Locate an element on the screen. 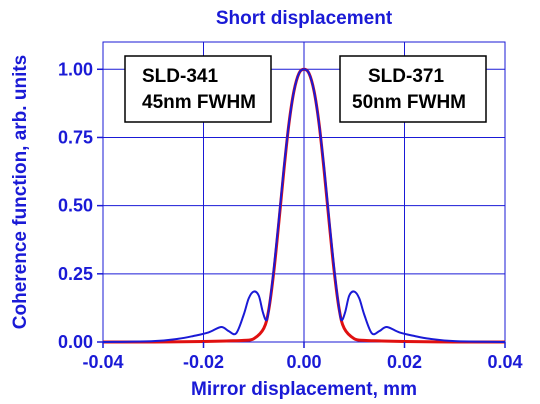 This screenshot has height=404, width=540. annotation-box-right is located at coordinates (413, 89).